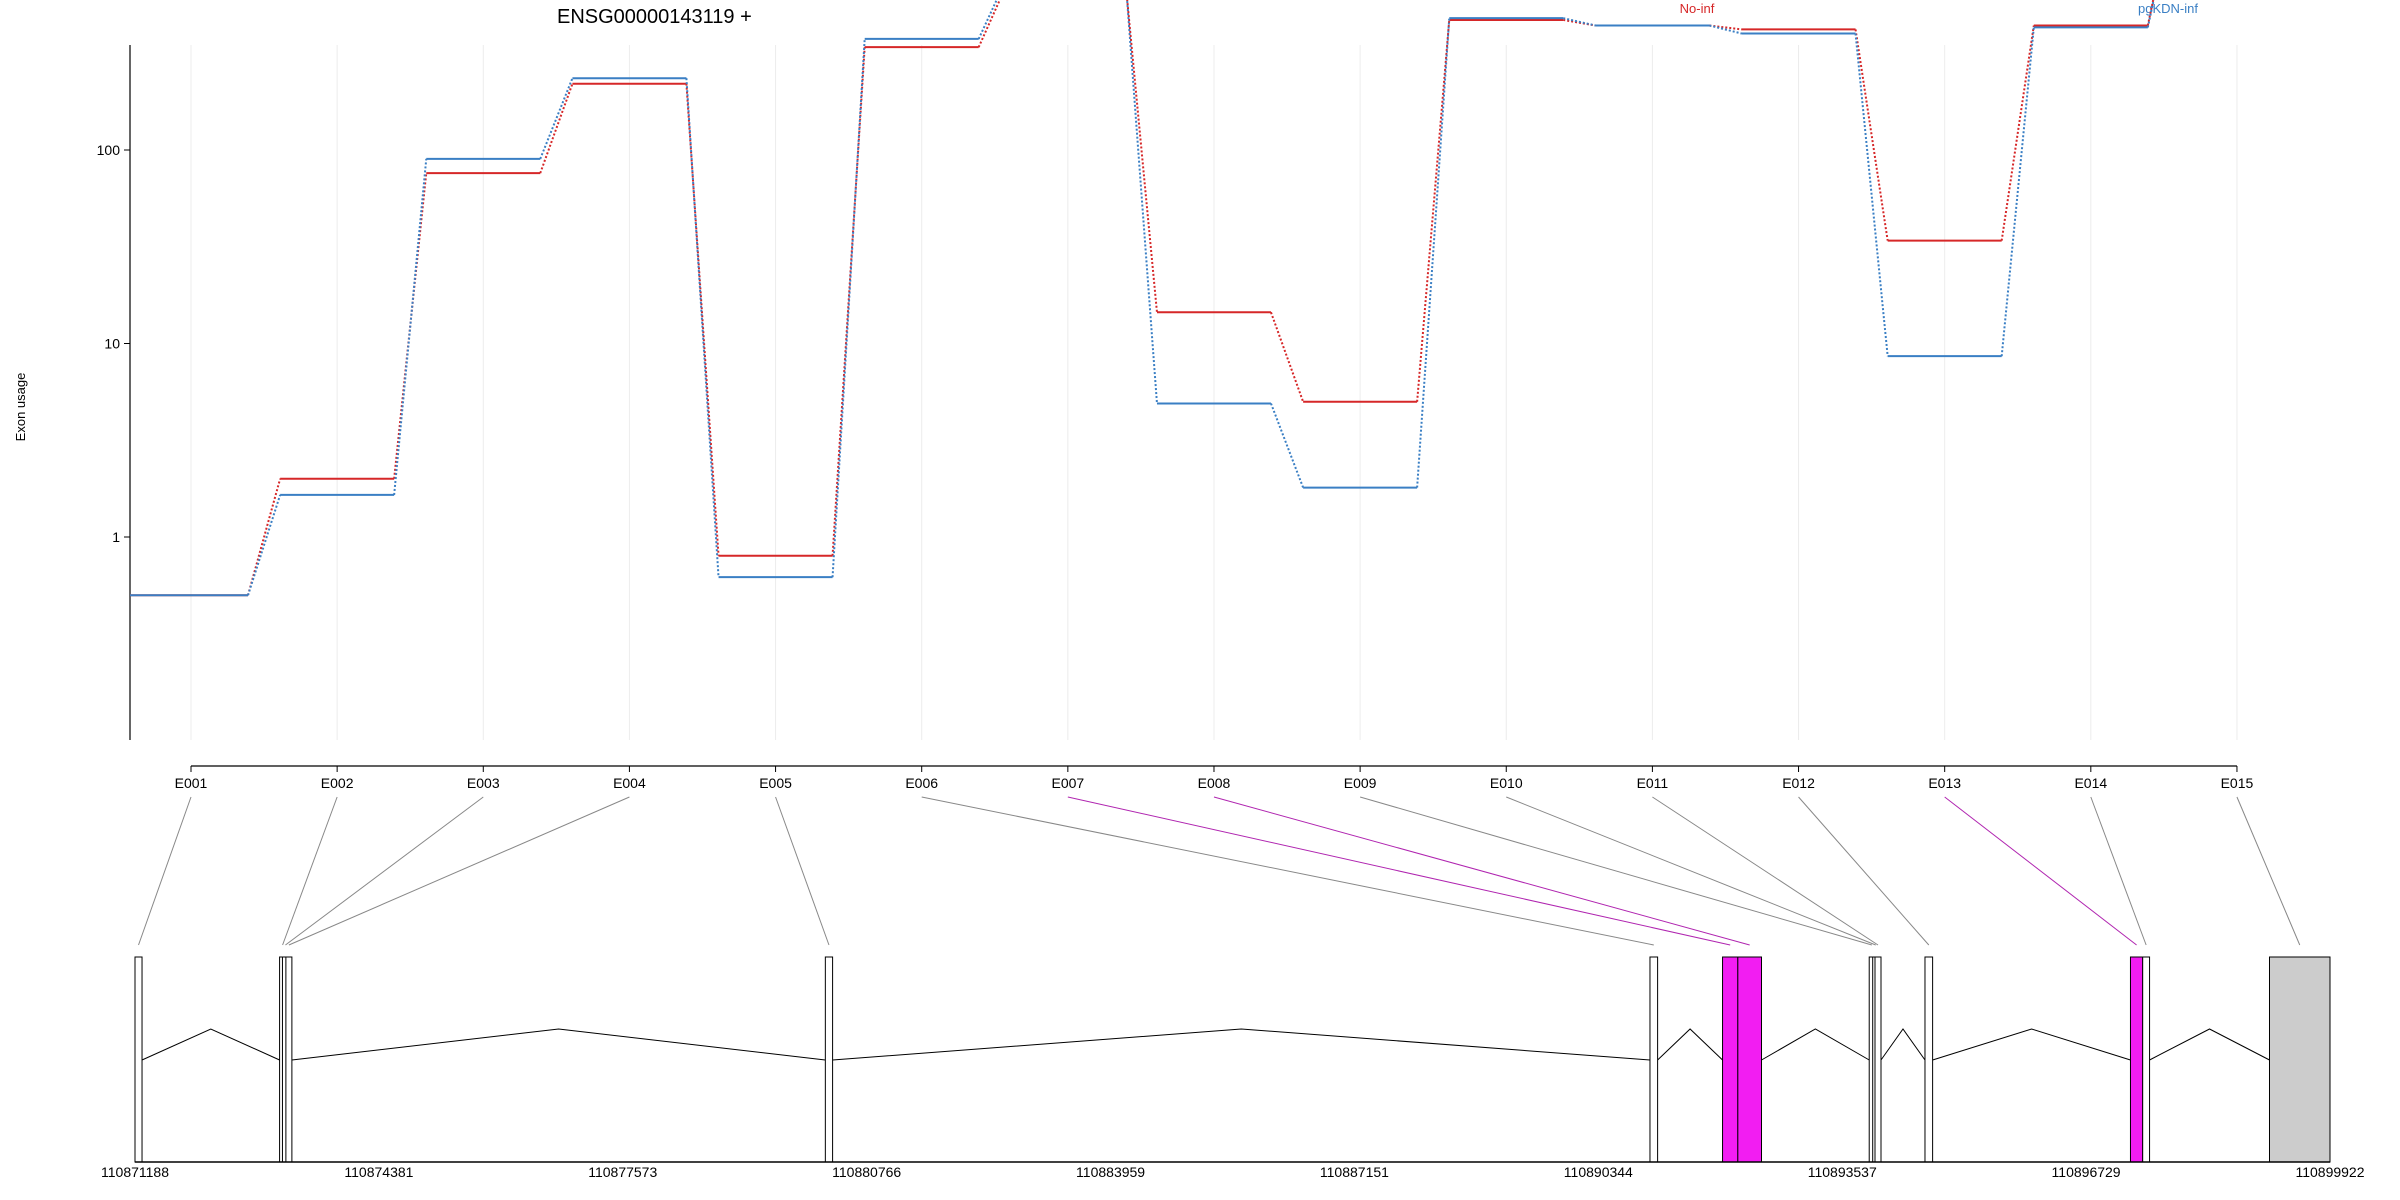  What do you see at coordinates (1214, 783) in the screenshot?
I see `x-tick-label-e008: E008` at bounding box center [1214, 783].